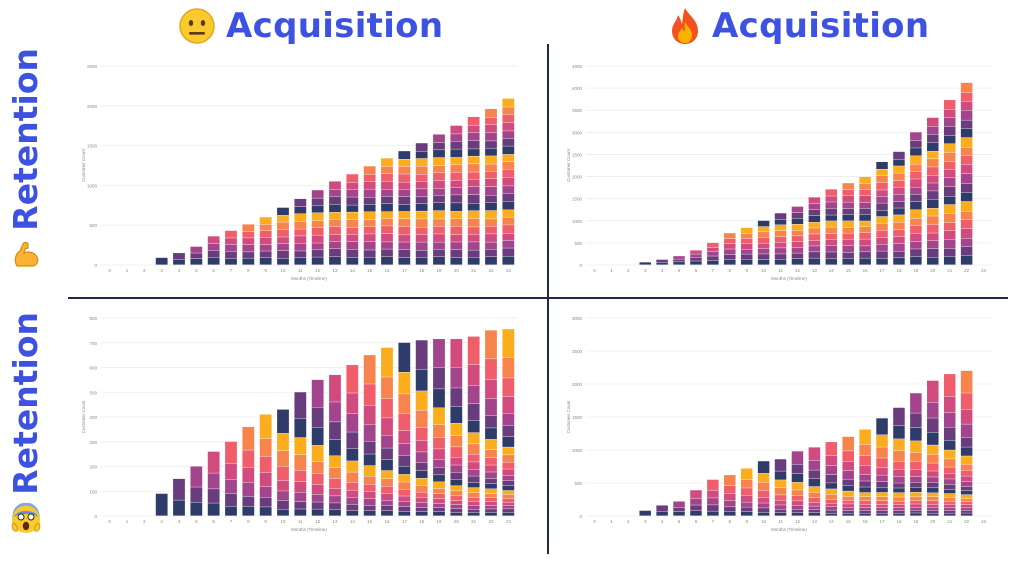 The height and width of the screenshot is (568, 1024). What do you see at coordinates (832, 521) in the screenshot?
I see `x-tick-label: 14` at bounding box center [832, 521].